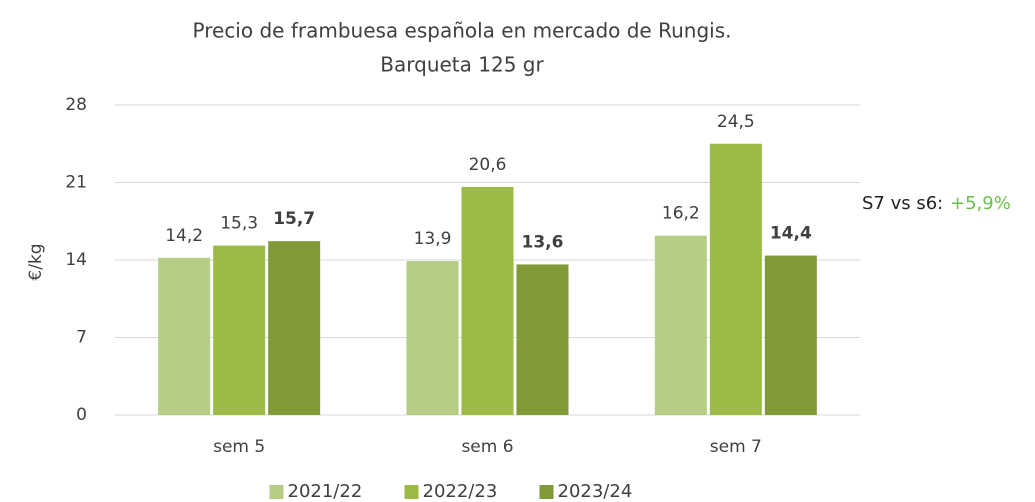  What do you see at coordinates (980, 203) in the screenshot?
I see `annotation-change: +5,9%` at bounding box center [980, 203].